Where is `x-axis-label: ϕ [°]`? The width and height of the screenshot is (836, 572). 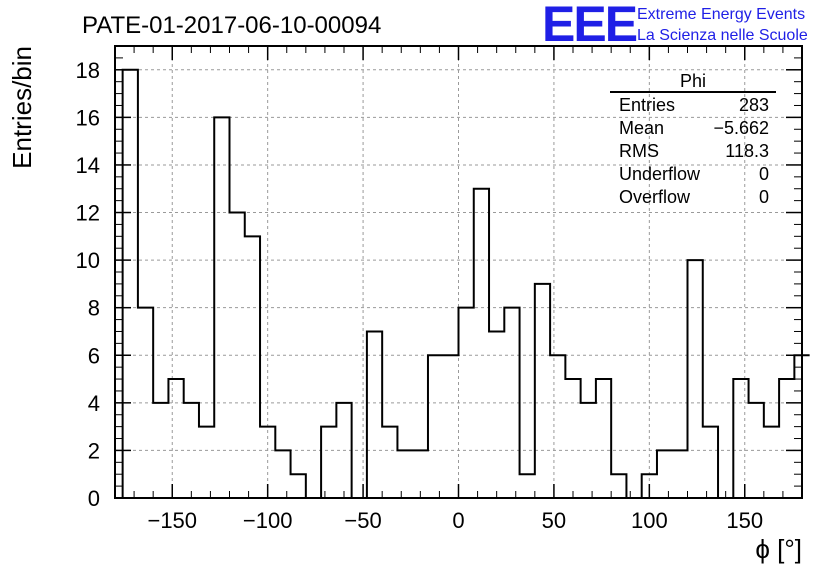 x-axis-label: ϕ [°] is located at coordinates (778, 549).